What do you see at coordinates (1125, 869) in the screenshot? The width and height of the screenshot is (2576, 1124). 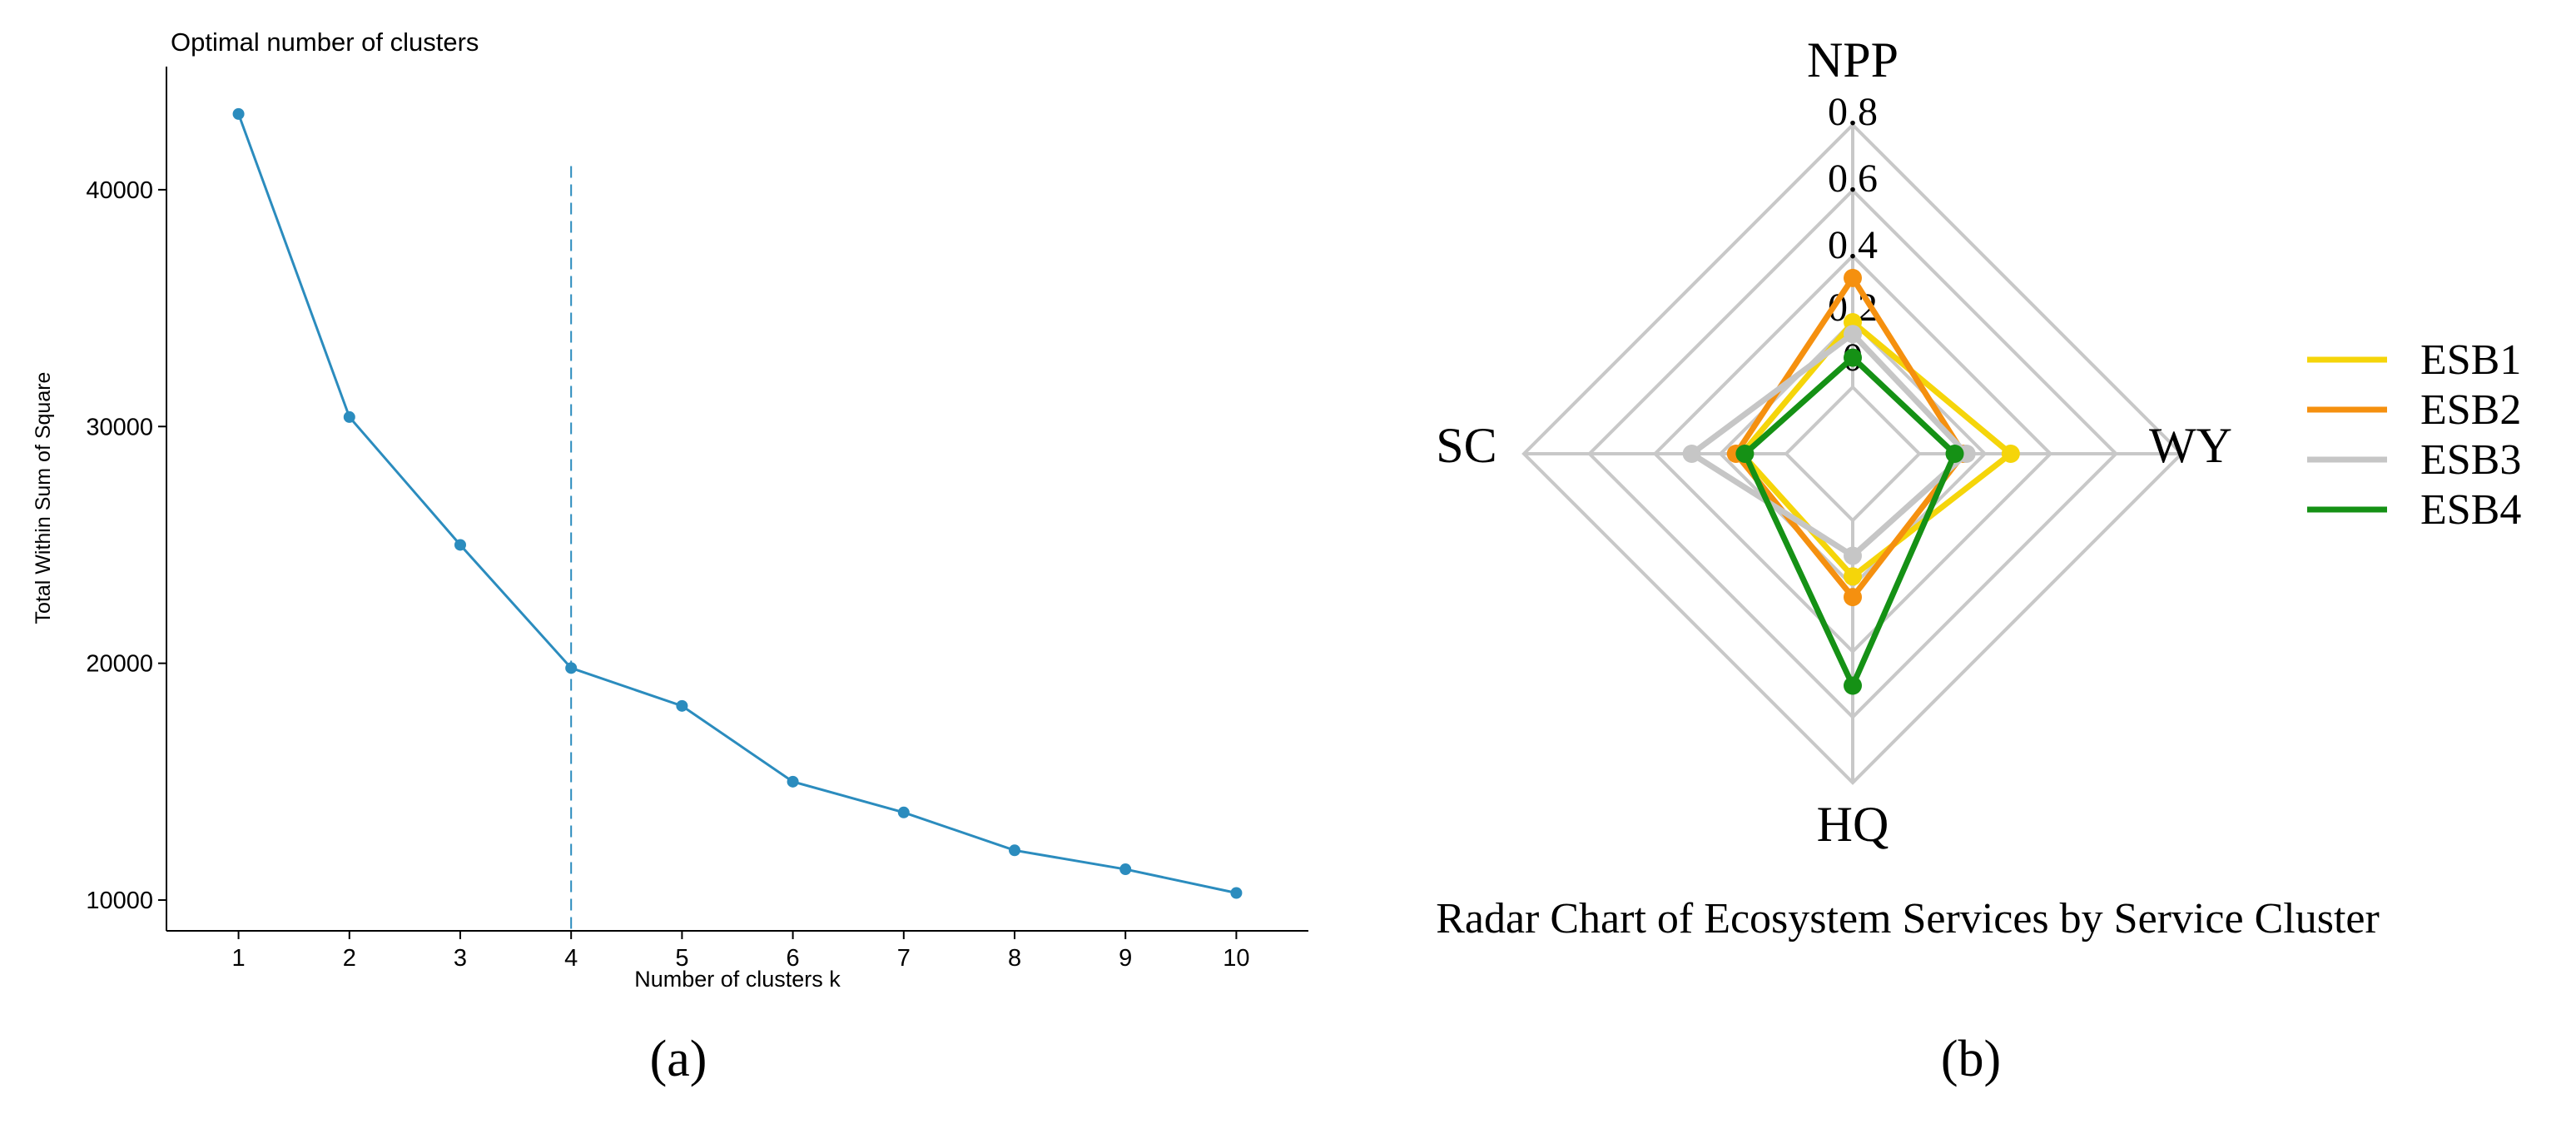 I see `data-point-k9` at bounding box center [1125, 869].